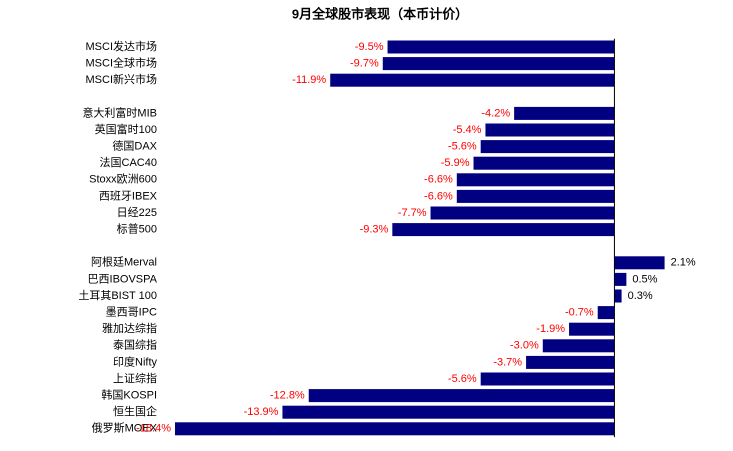  What do you see at coordinates (455, 163) in the screenshot?
I see `value-label: -5.9%` at bounding box center [455, 163].